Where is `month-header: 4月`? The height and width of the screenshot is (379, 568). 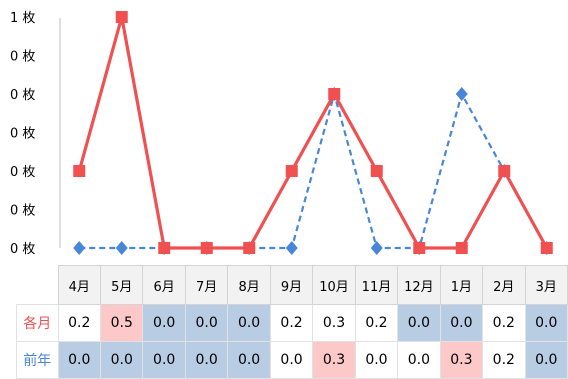 month-header: 4月 is located at coordinates (79, 285).